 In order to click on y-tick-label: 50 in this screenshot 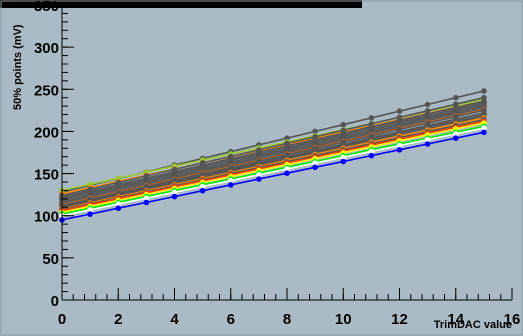, I will do `click(50, 259)`.